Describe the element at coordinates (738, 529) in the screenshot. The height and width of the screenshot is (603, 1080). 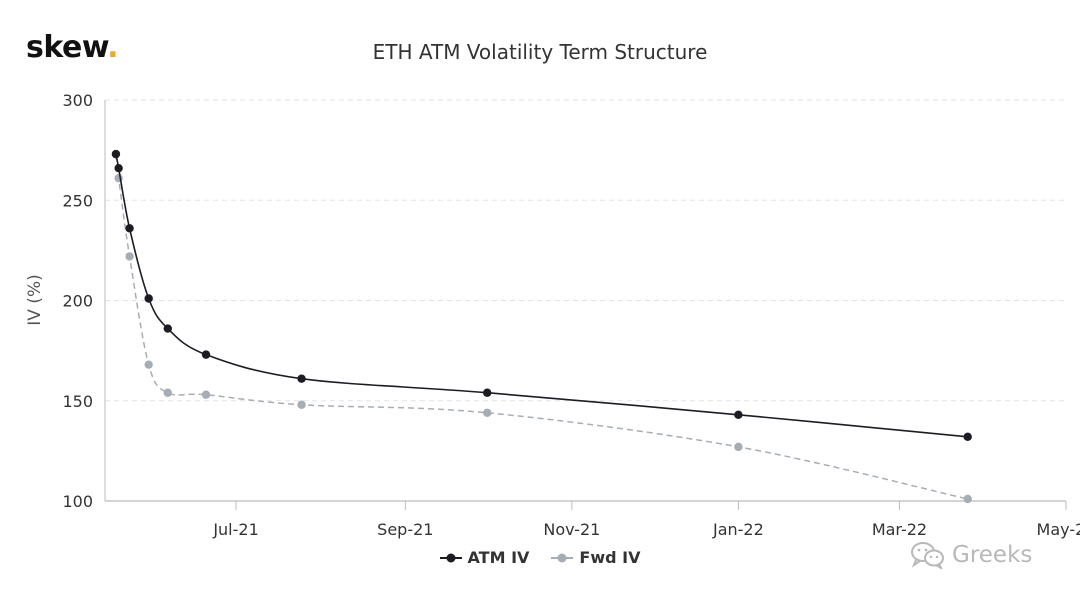
I see `x-tick-label: Jan-22` at that location.